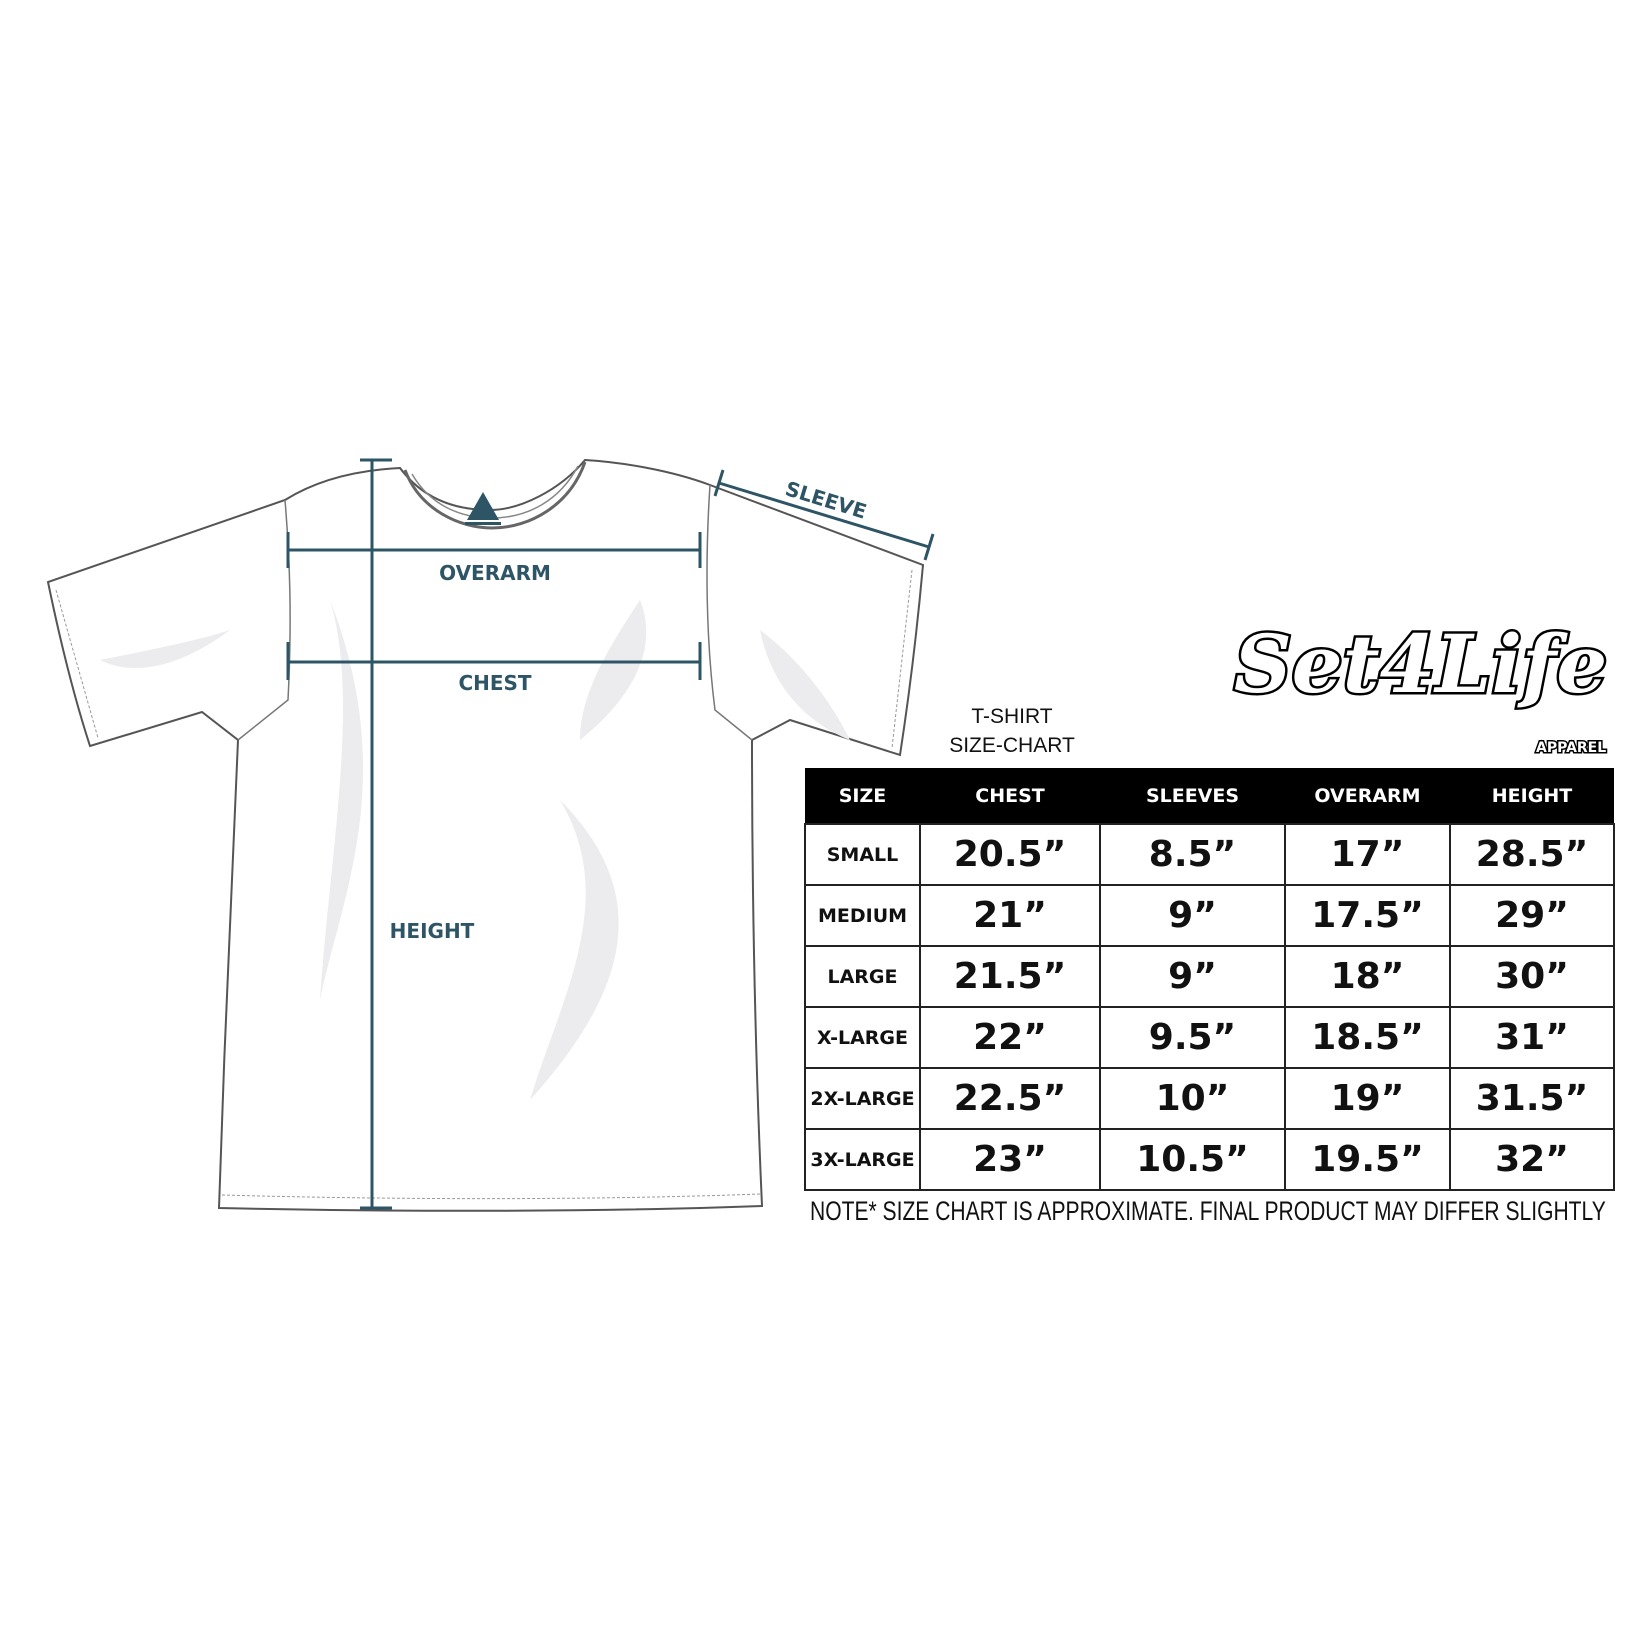 This screenshot has width=1650, height=1650. Describe the element at coordinates (1532, 915) in the screenshot. I see `cell-height: 29”` at that location.